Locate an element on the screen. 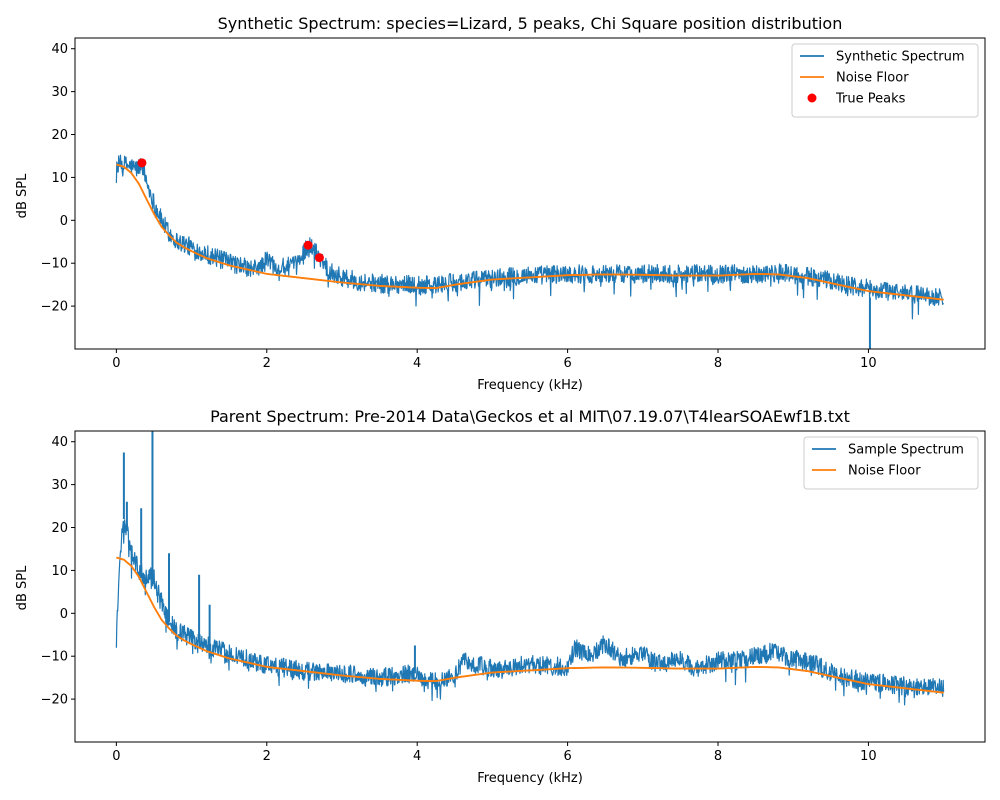 The height and width of the screenshot is (800, 1000). legend: Sample Spectrum Noise Floor is located at coordinates (891, 463).